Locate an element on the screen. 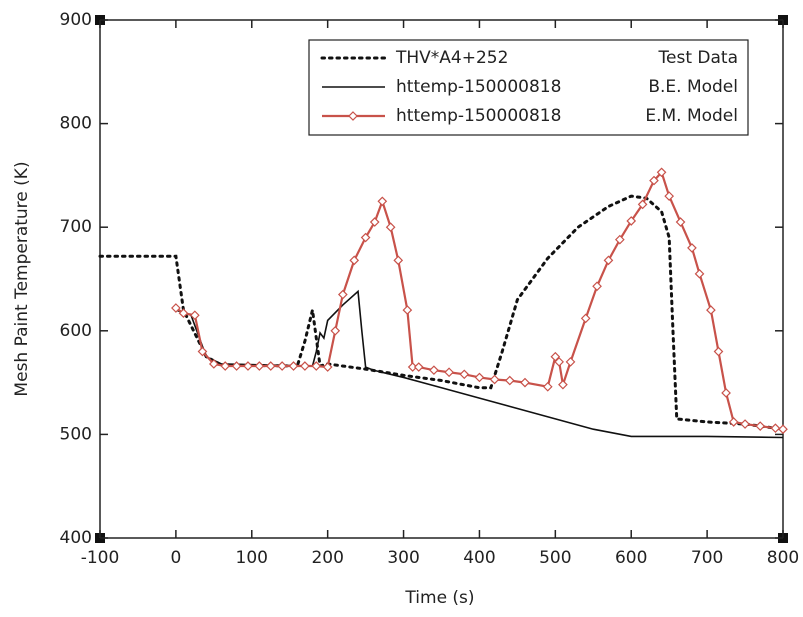 This screenshot has width=803, height=617. x-tick-label: 700 is located at coordinates (707, 558).